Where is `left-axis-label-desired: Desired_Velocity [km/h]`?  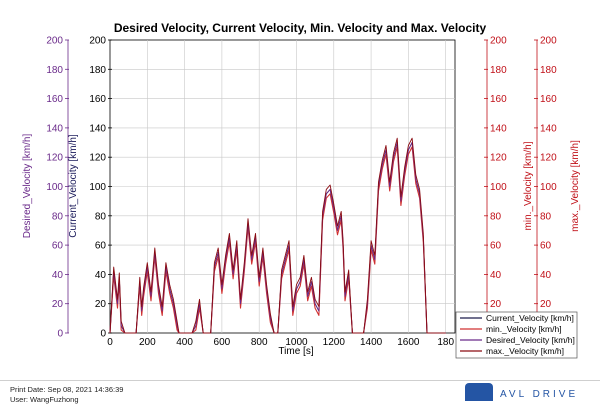 left-axis-label-desired: Desired_Velocity [km/h] is located at coordinates (27, 186).